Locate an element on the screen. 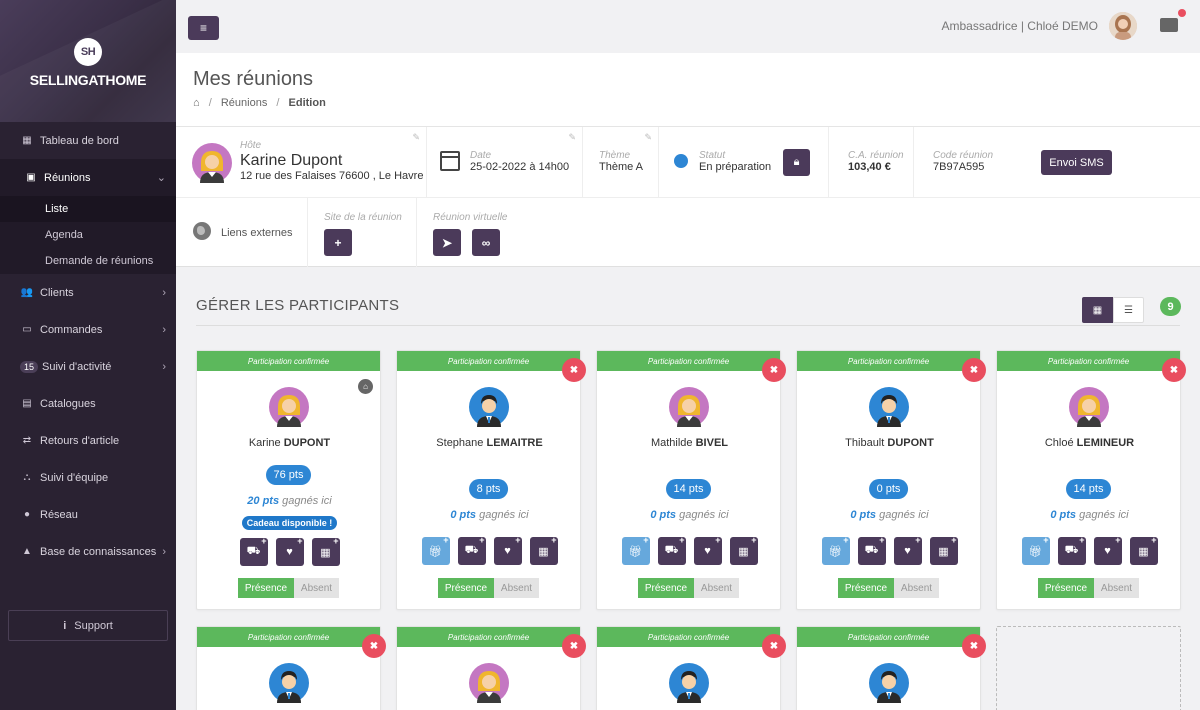 This screenshot has width=1200, height=710. copy-link-button: ∞ is located at coordinates (486, 242).